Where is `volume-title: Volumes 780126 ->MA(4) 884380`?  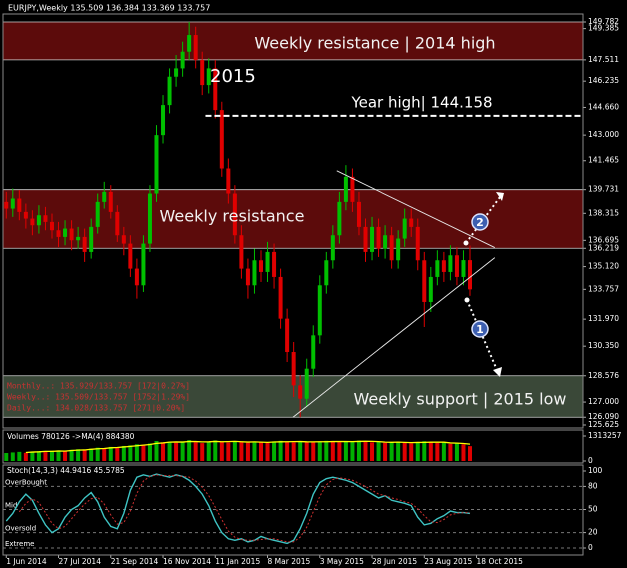 volume-title: Volumes 780126 ->MA(4) 884380 is located at coordinates (71, 436).